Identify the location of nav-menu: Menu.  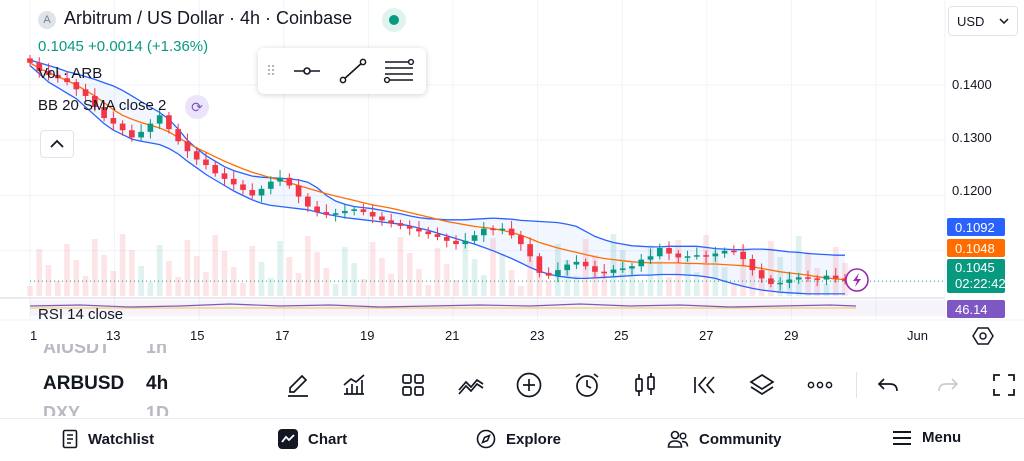
(926, 437).